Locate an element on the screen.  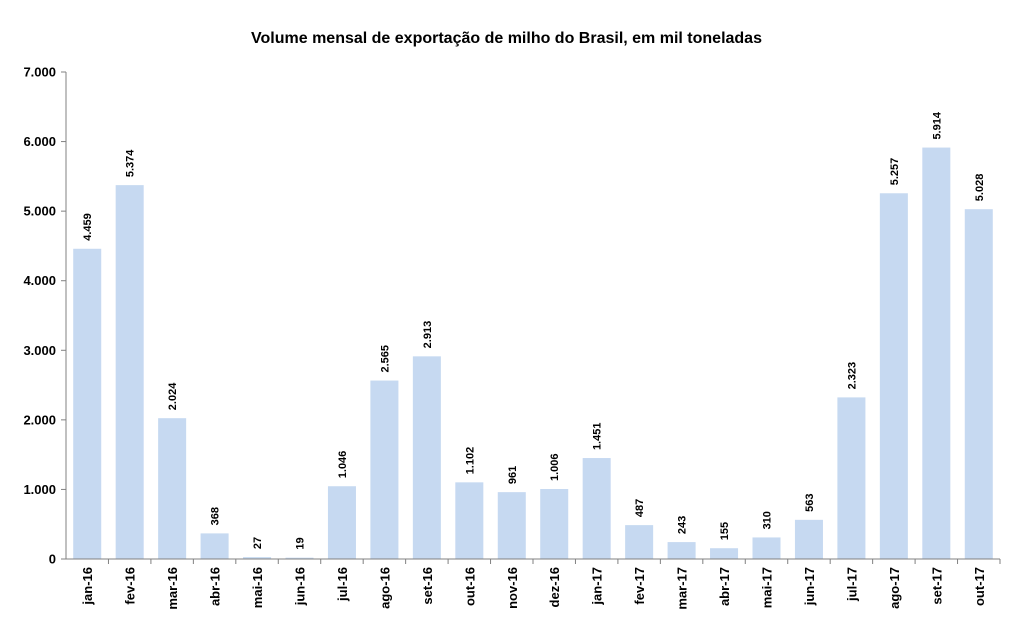
y-tick-label: 0 is located at coordinates (52, 559).